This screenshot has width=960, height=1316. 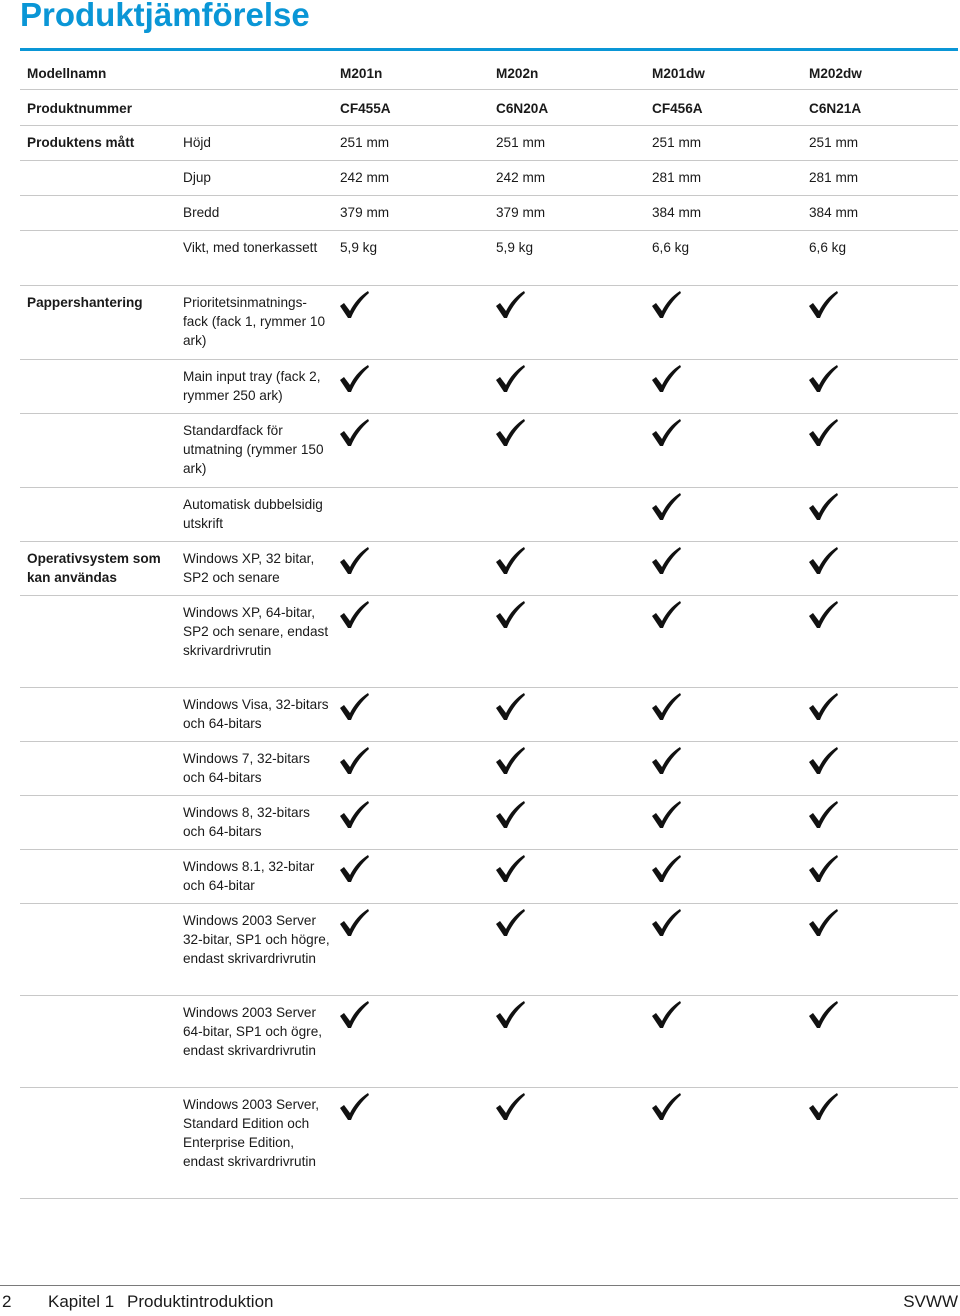 I want to click on row-label: Main input tray (fack 2, rymmer 250 ark), so click(x=252, y=386).